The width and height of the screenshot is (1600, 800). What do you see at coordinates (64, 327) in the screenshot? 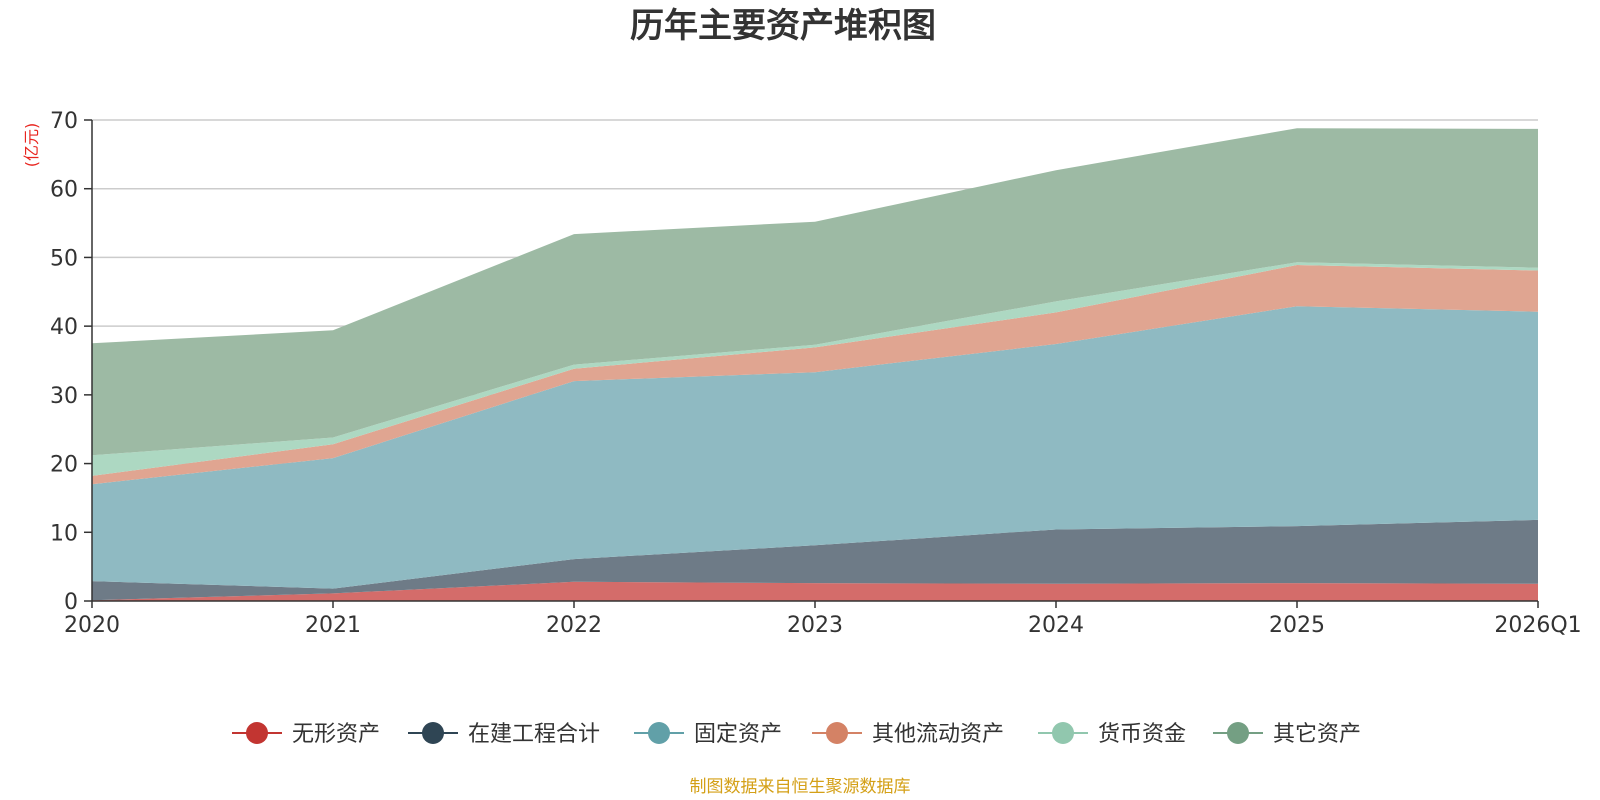
I see `y-tick-label: 40` at bounding box center [64, 327].